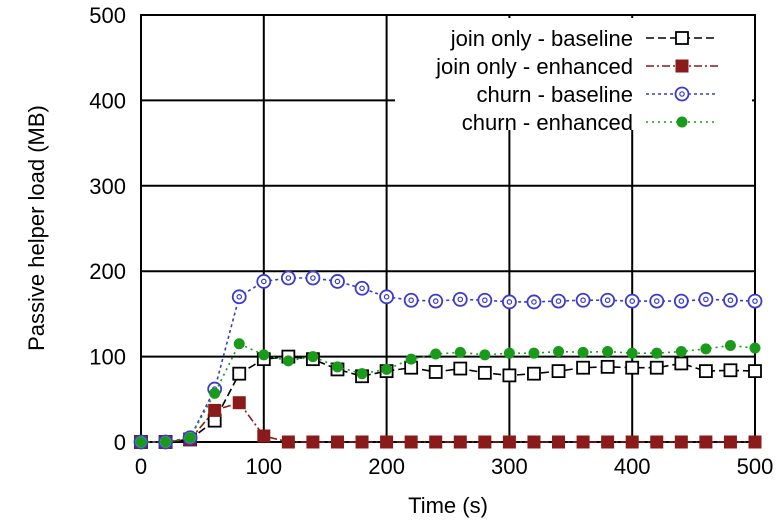  I want to click on x-axis-label: Time (s), so click(448, 505).